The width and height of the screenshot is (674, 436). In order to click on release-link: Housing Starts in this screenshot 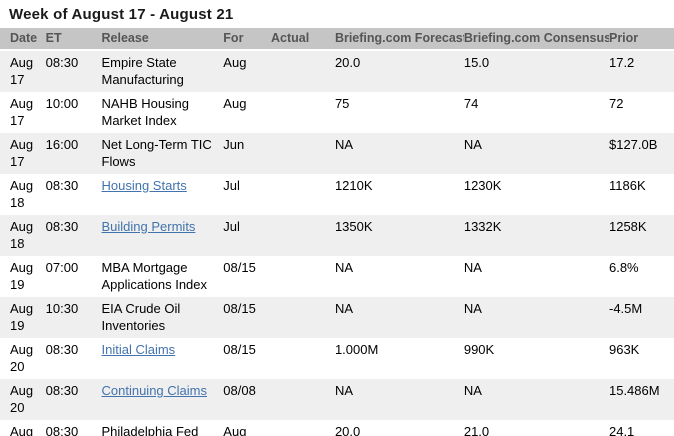, I will do `click(144, 185)`.